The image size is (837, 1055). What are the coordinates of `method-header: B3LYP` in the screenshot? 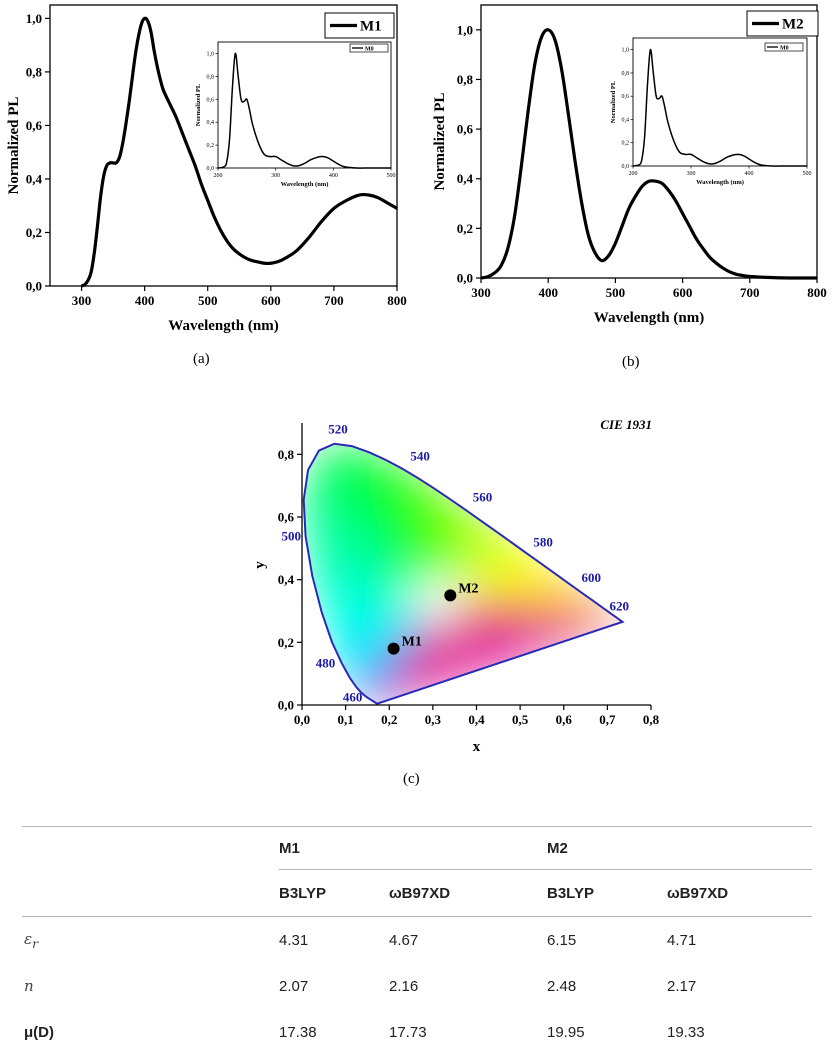 It's located at (302, 893).